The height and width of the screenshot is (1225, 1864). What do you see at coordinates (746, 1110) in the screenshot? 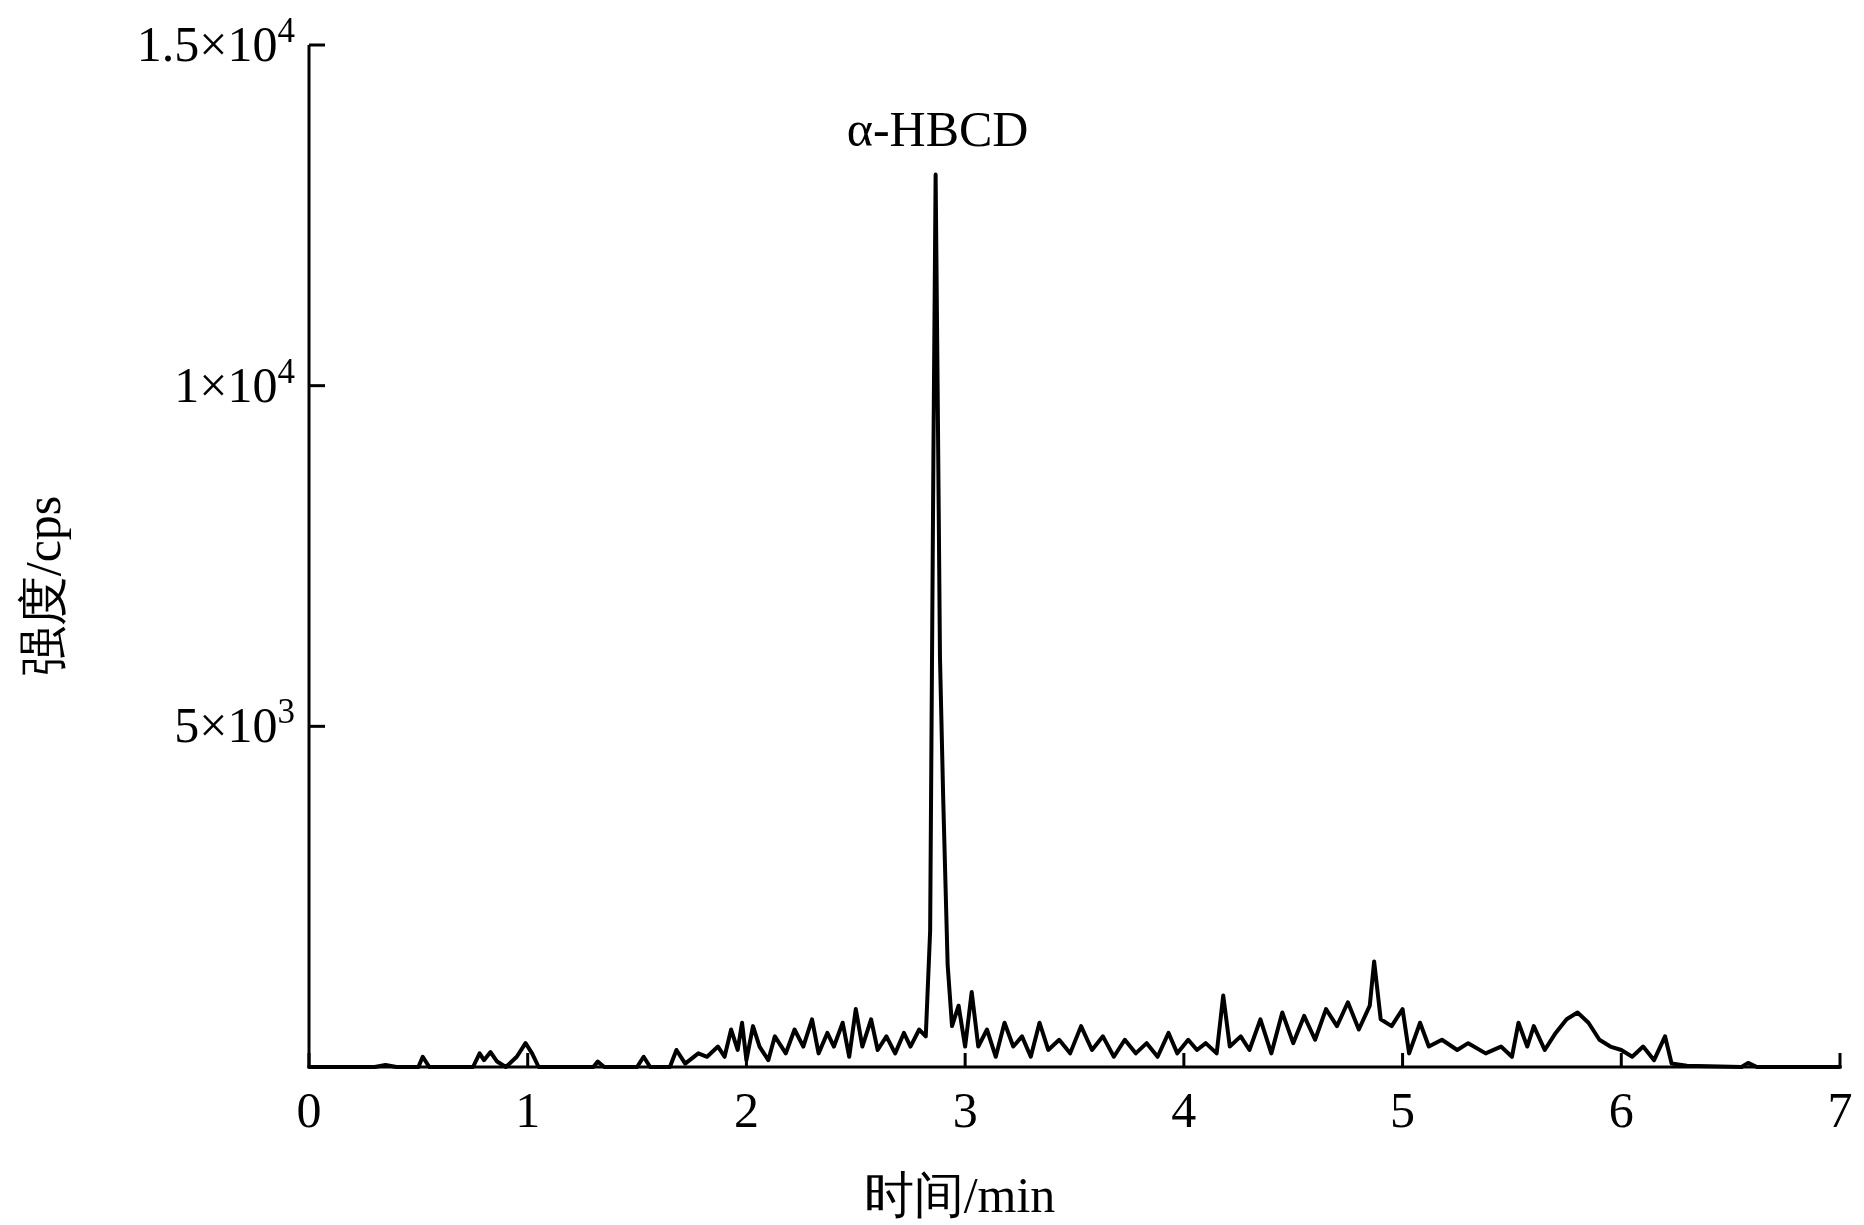
I see `x-tick-label: 2` at bounding box center [746, 1110].